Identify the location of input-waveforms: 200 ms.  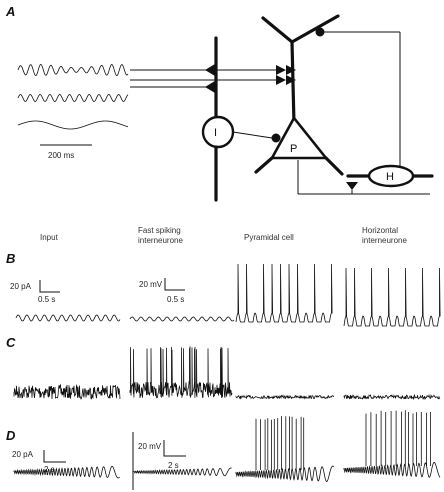
(73, 112).